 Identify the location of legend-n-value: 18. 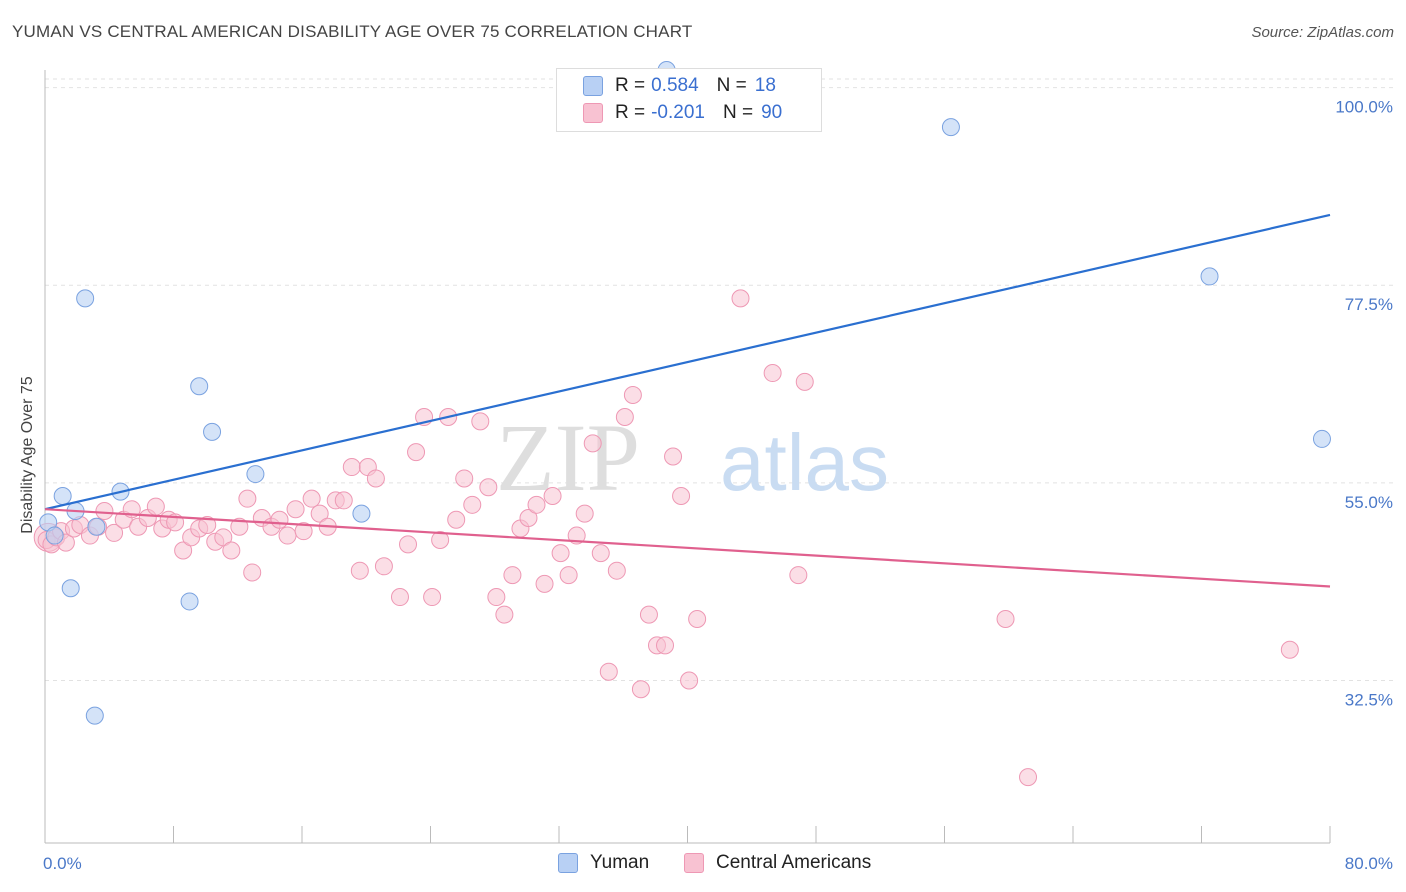
(765, 85).